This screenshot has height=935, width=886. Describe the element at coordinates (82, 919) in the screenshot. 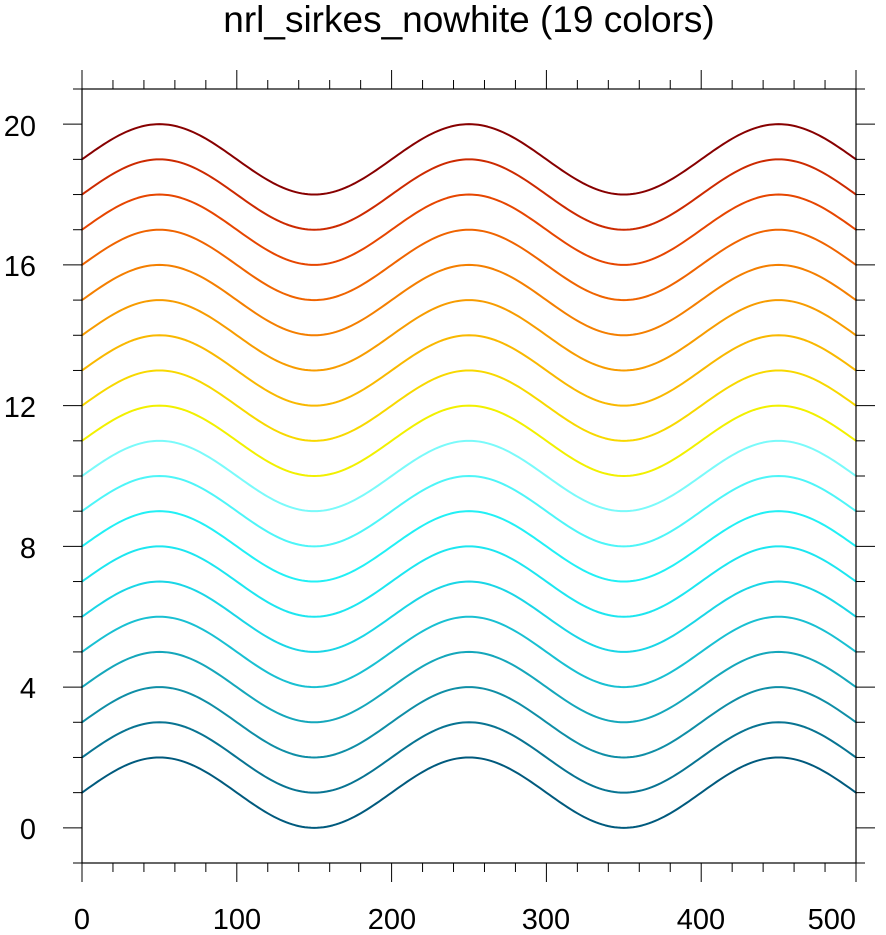

I see `x-tick-label-0: 0` at that location.